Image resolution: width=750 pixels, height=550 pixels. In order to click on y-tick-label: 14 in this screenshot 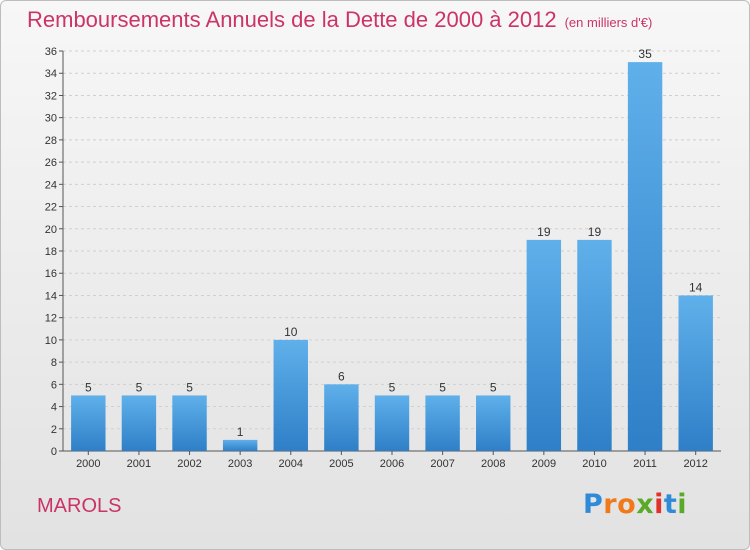, I will do `click(51, 296)`.